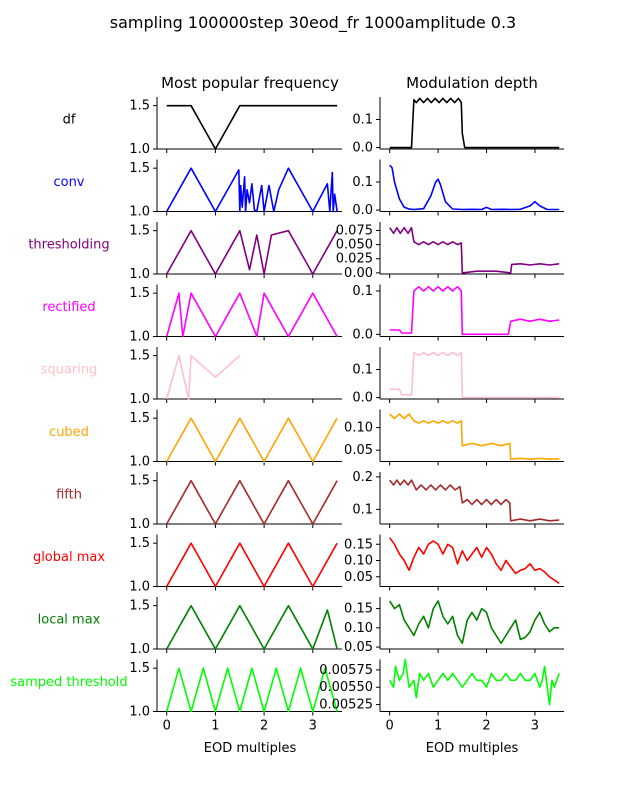  I want to click on panel-1-cubed-ytick-label: 0.05, so click(358, 450).